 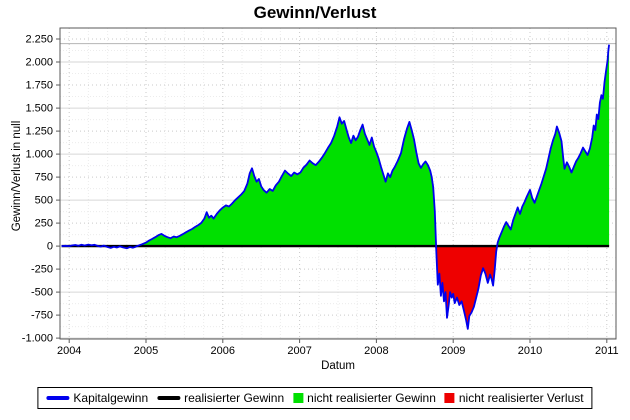 What do you see at coordinates (299, 351) in the screenshot?
I see `svg-text: 2007` at bounding box center [299, 351].